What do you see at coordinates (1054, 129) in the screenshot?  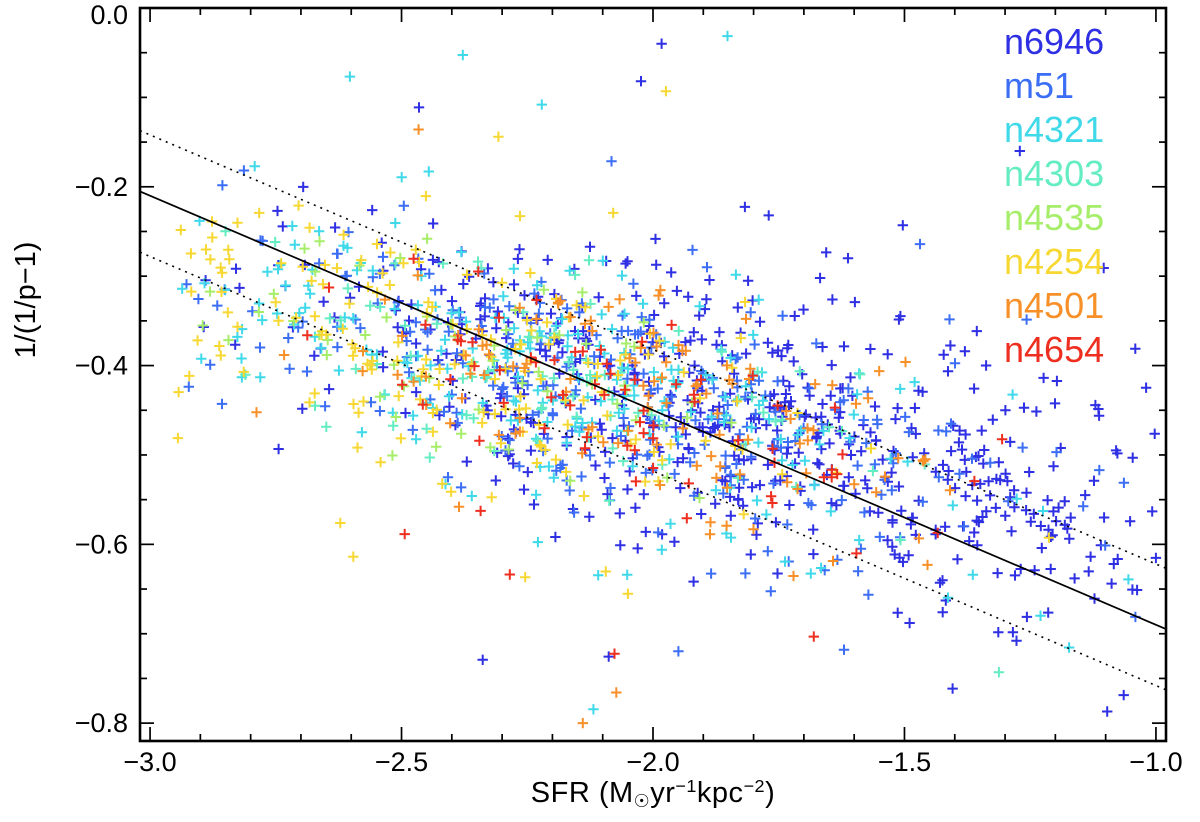 I see `legend-item-n4321: n4321` at bounding box center [1054, 129].